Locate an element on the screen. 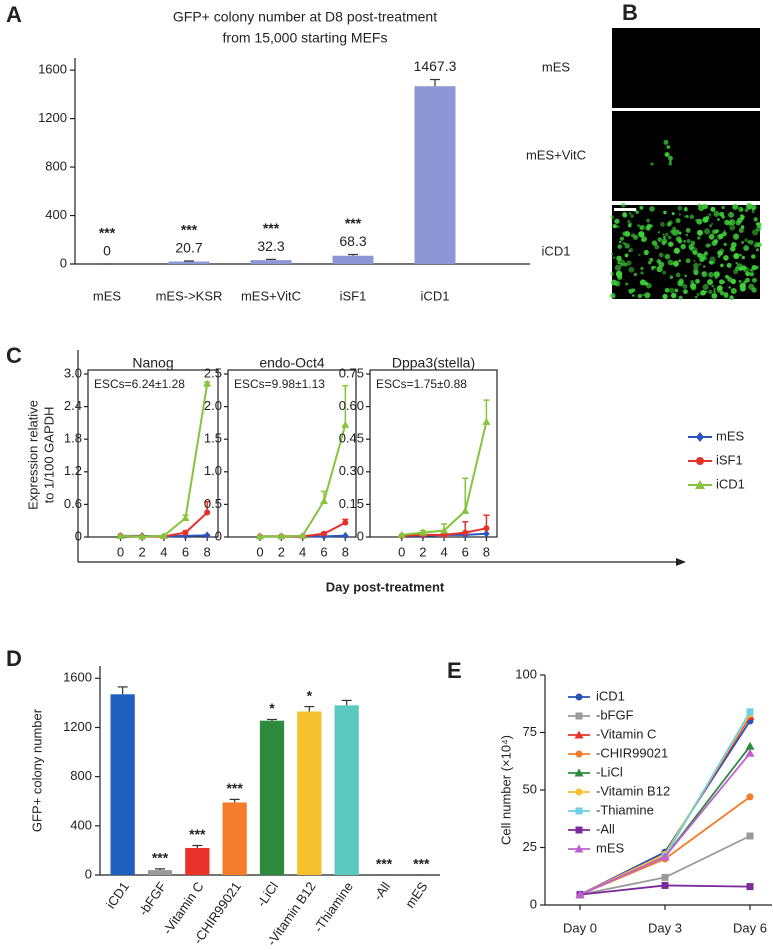 The image size is (773, 950). x-tick-label: mES+VitC is located at coordinates (271, 295).